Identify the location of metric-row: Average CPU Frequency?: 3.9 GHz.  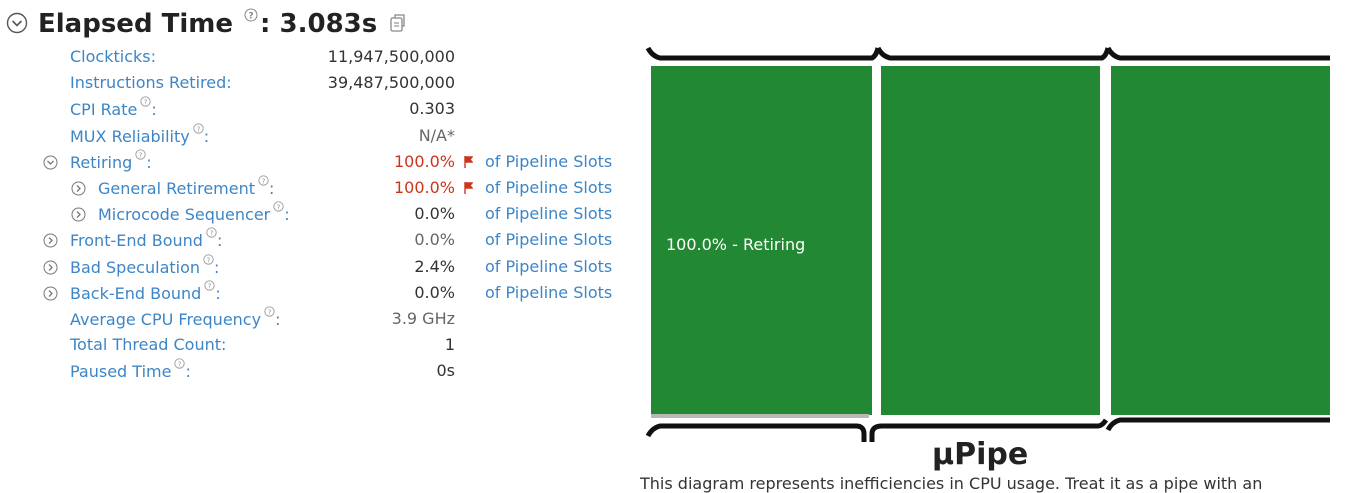
(320, 319).